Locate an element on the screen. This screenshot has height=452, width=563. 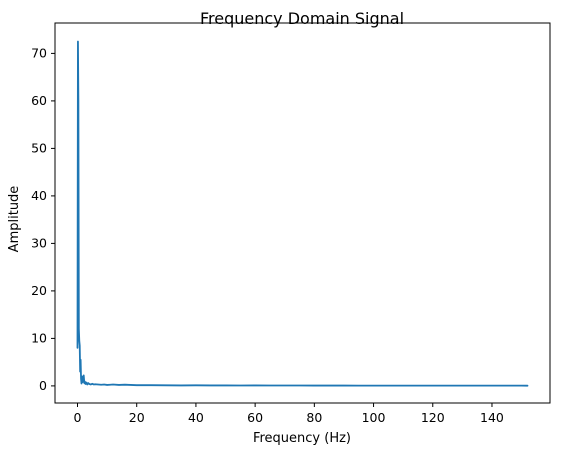
y-tick-label: 0 is located at coordinates (43, 385).